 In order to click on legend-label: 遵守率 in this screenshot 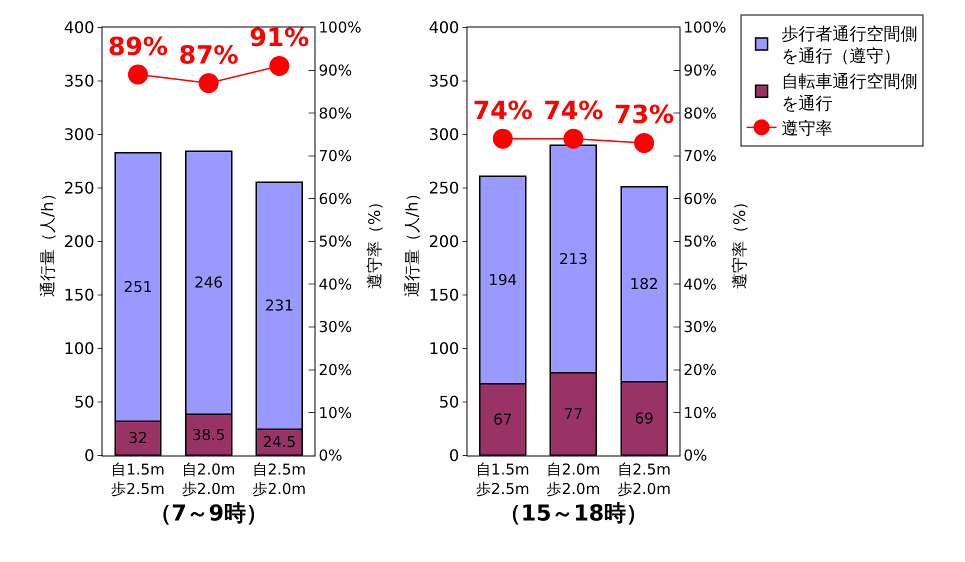, I will do `click(807, 129)`.